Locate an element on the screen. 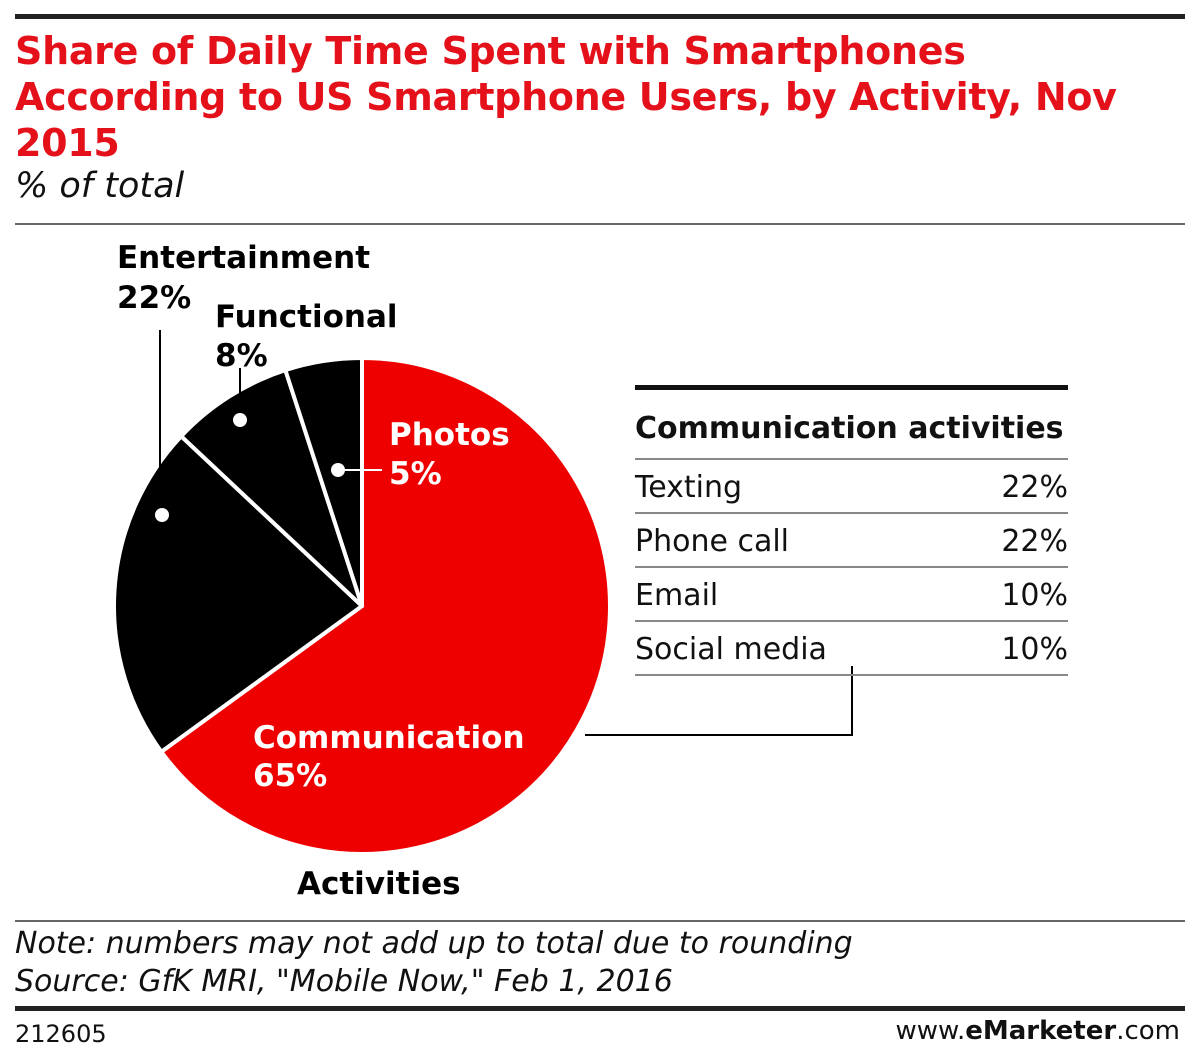 Image resolution: width=1200 pixels, height=1064 pixels. functional-leader-dot is located at coordinates (240, 420).